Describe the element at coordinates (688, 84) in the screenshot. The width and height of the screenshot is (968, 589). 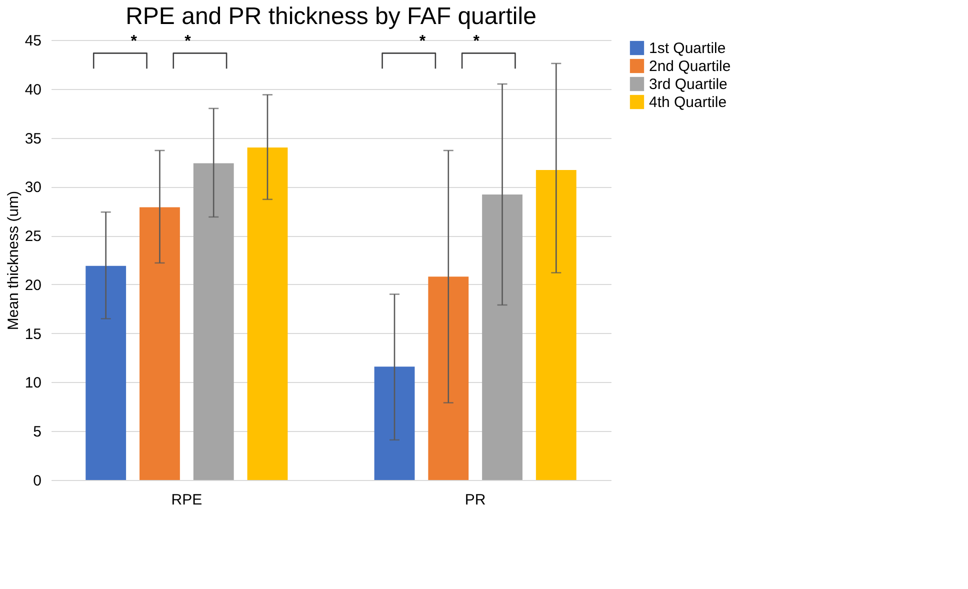
I see `legend-label: 3rd Quartile` at that location.